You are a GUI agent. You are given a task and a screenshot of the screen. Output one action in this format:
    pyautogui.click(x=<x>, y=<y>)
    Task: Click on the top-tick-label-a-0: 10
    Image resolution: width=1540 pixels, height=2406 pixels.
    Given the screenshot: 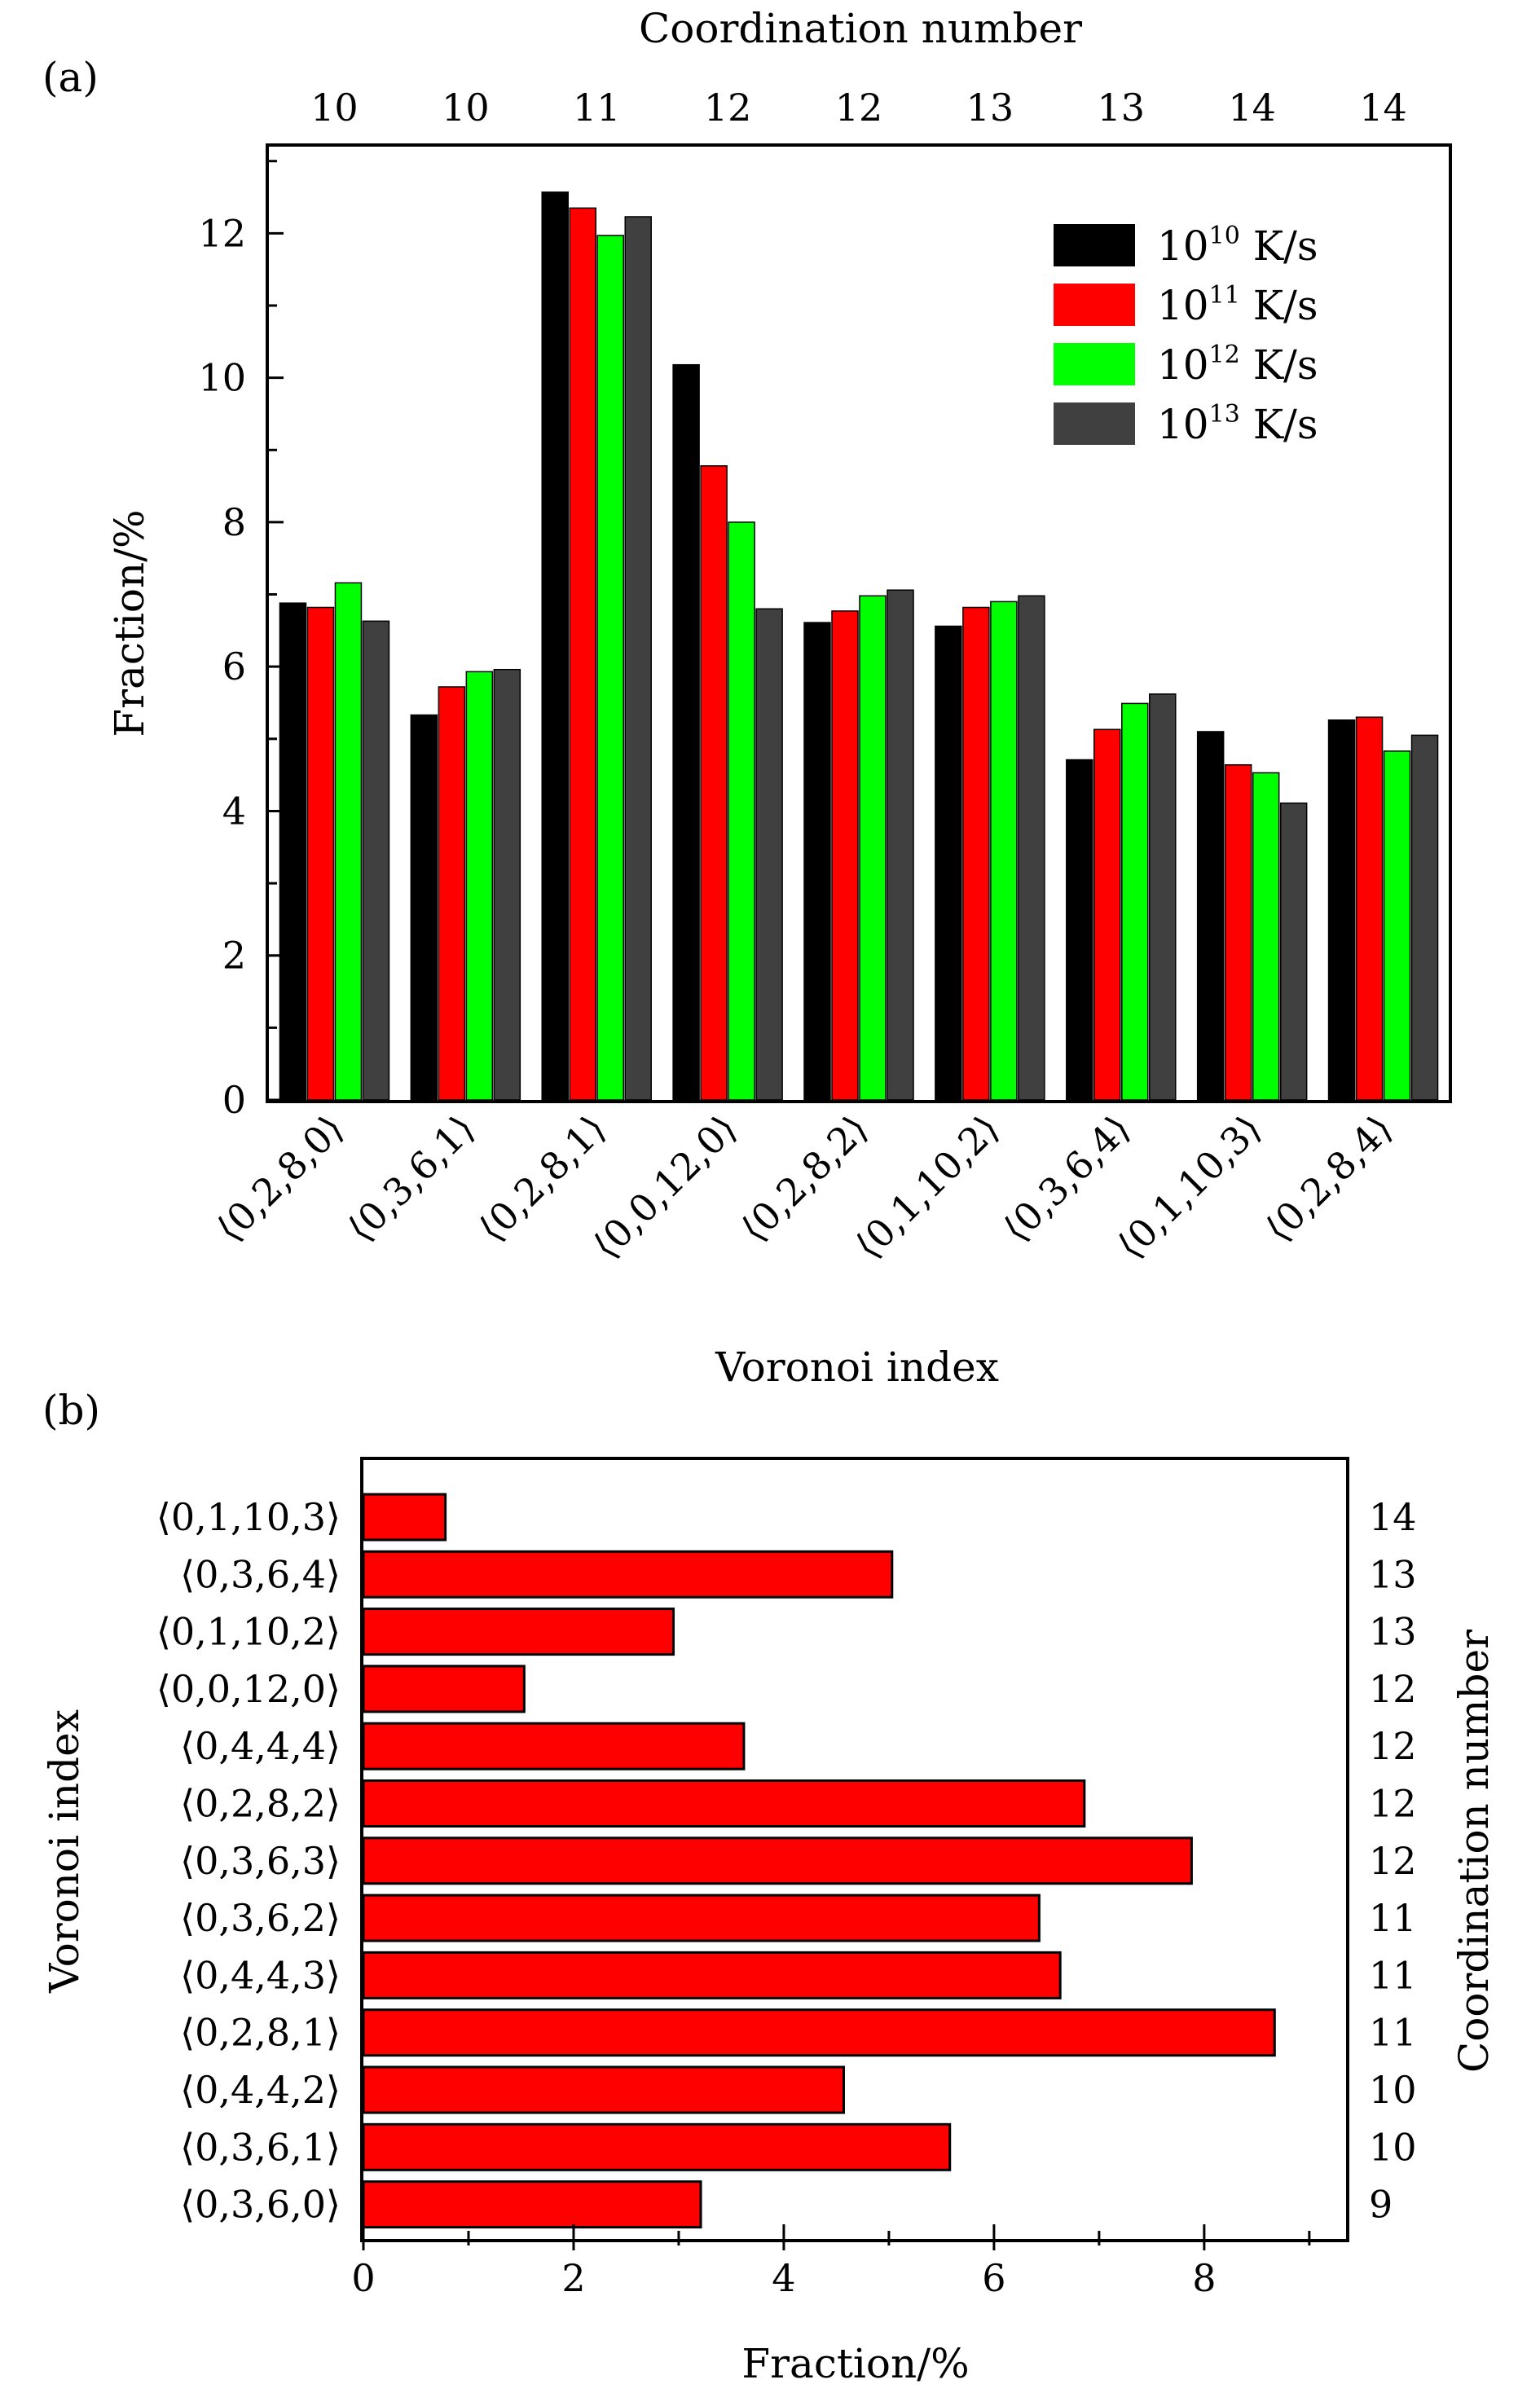 What is the action you would take?
    pyautogui.click(x=334, y=108)
    